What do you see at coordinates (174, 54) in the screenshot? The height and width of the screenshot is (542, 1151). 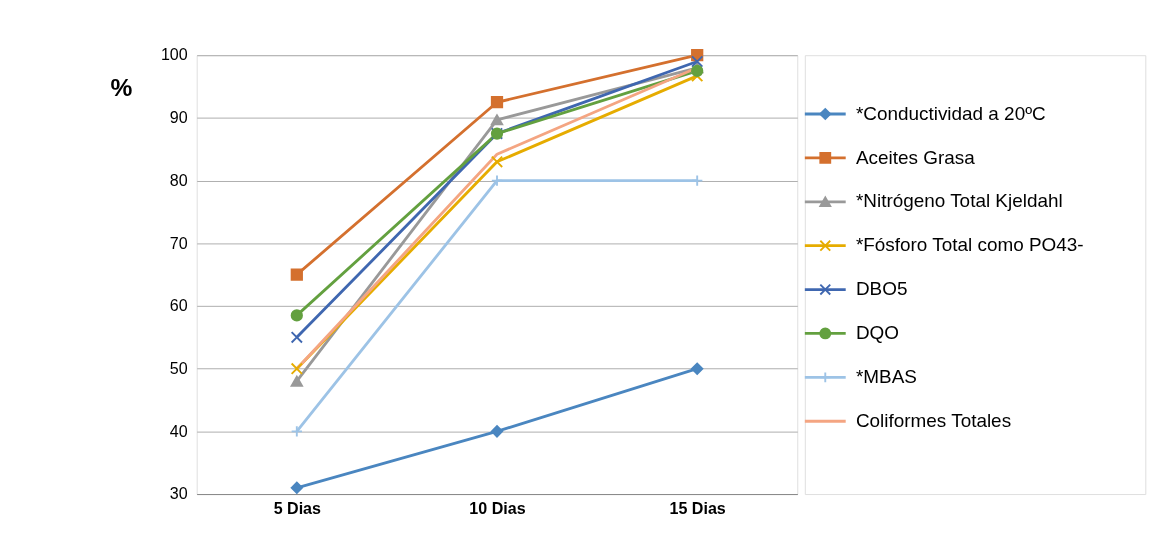 I see `y-tick-label: 100` at bounding box center [174, 54].